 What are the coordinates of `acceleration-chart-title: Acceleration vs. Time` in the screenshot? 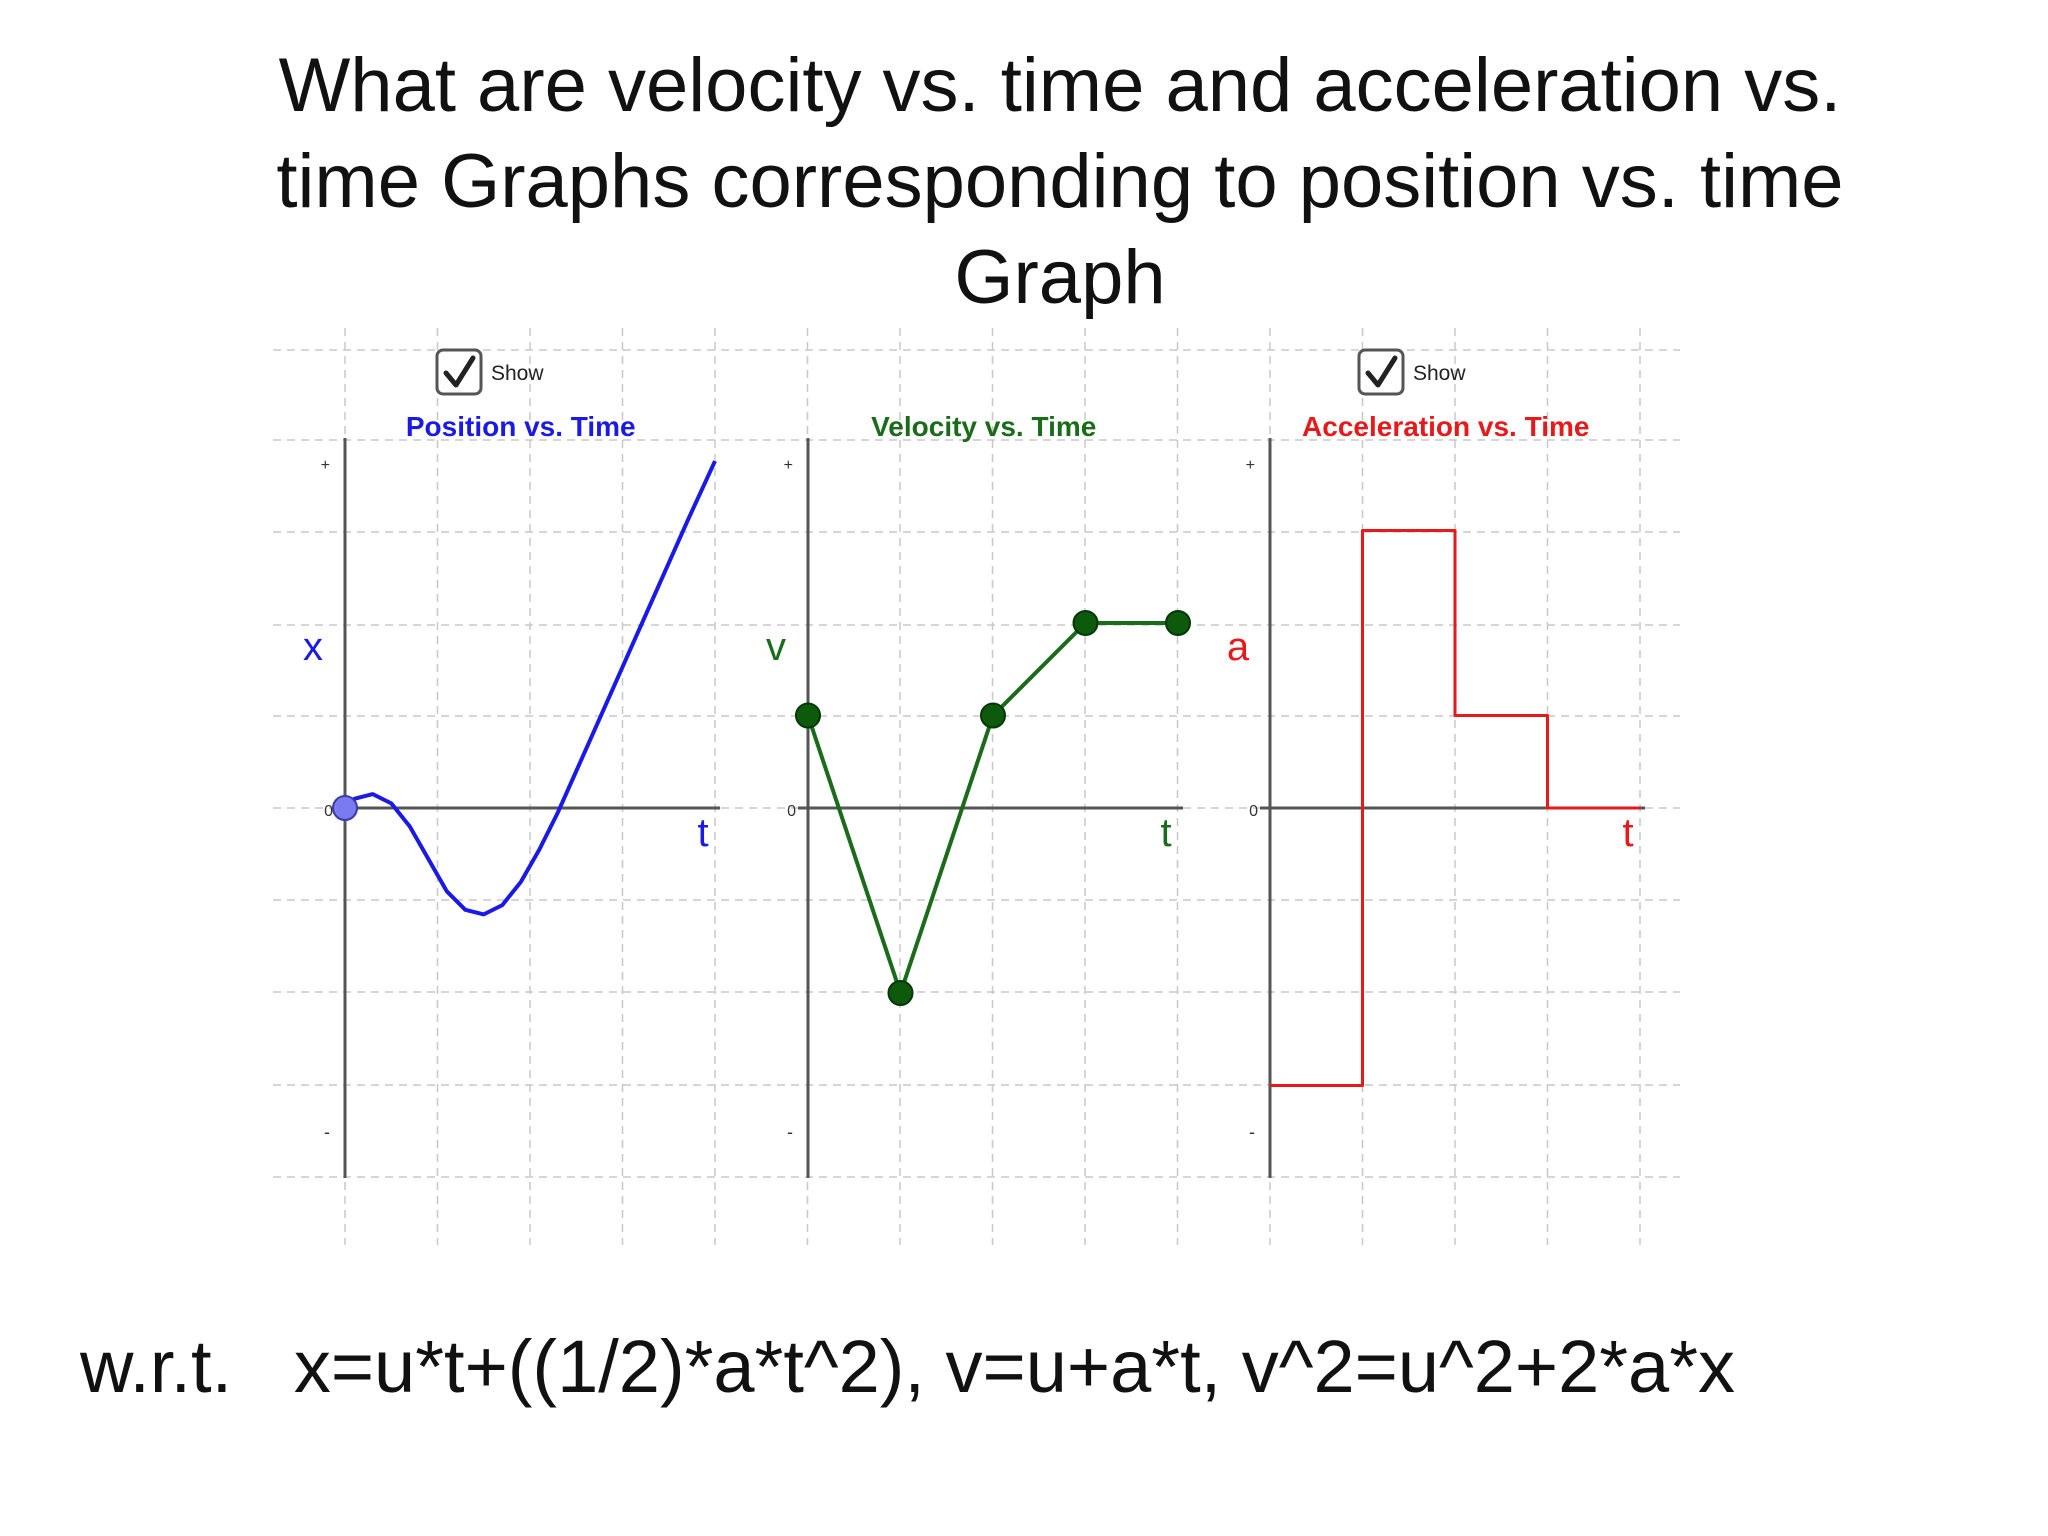 It's located at (1445, 426).